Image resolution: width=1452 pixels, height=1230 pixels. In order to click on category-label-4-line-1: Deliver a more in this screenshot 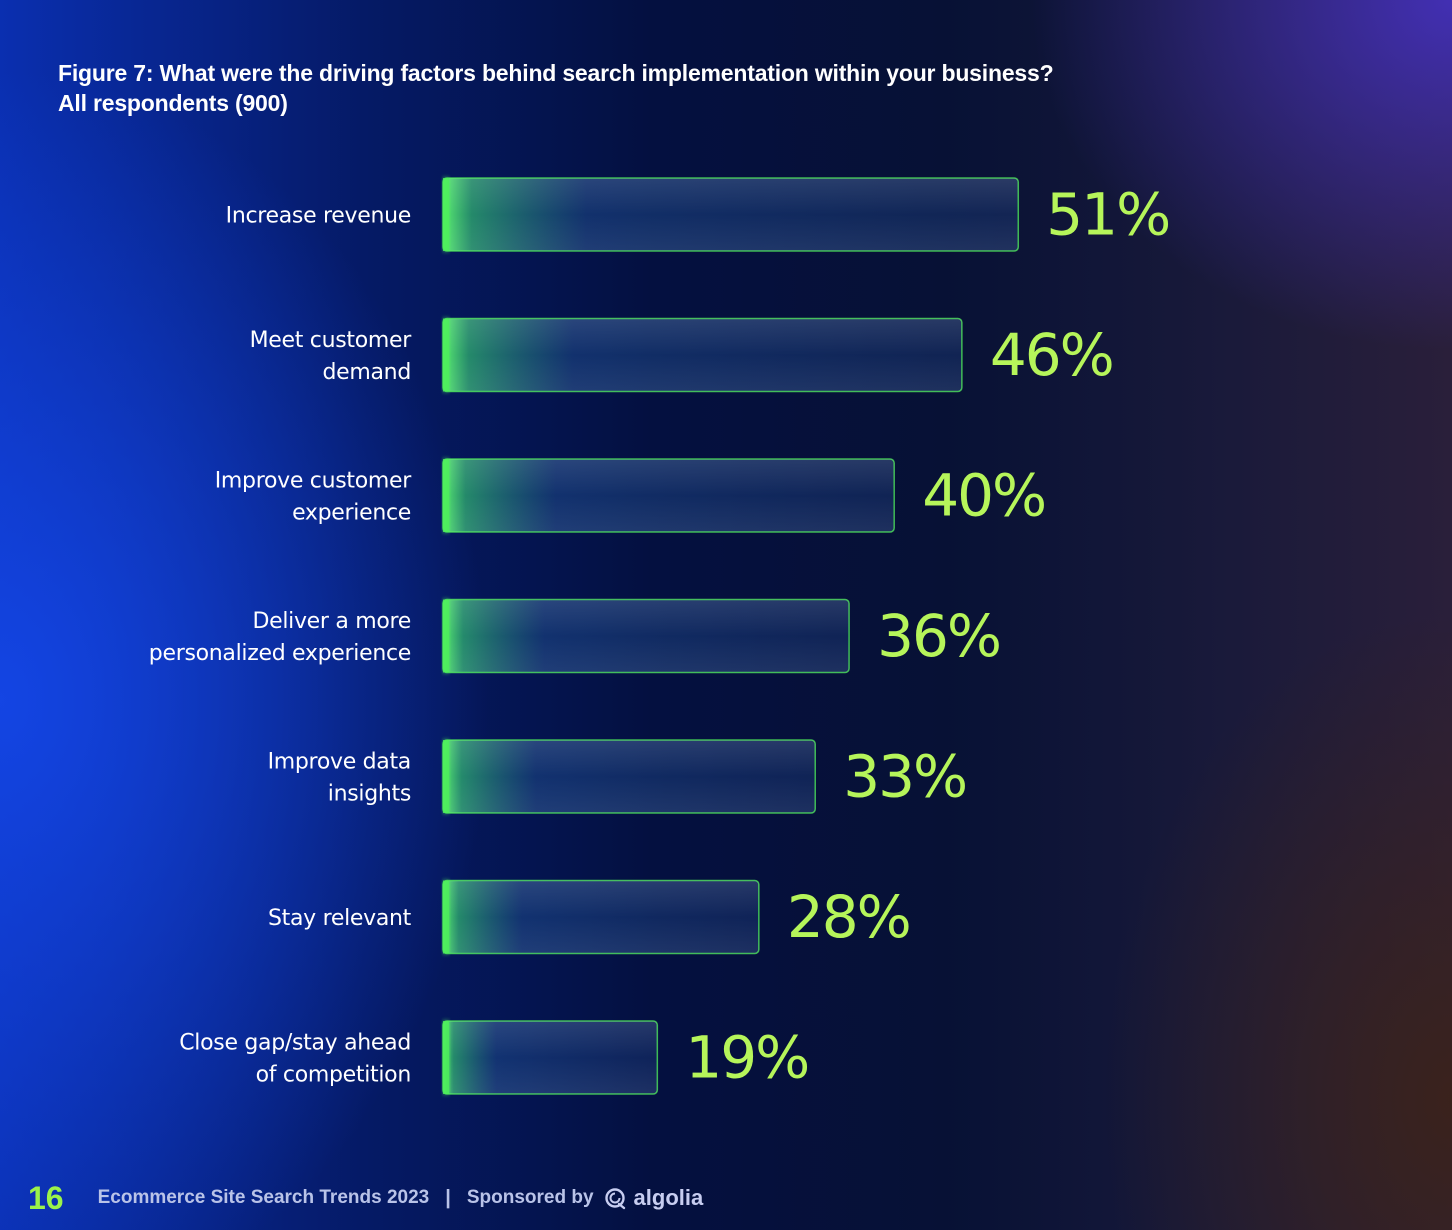, I will do `click(331, 621)`.